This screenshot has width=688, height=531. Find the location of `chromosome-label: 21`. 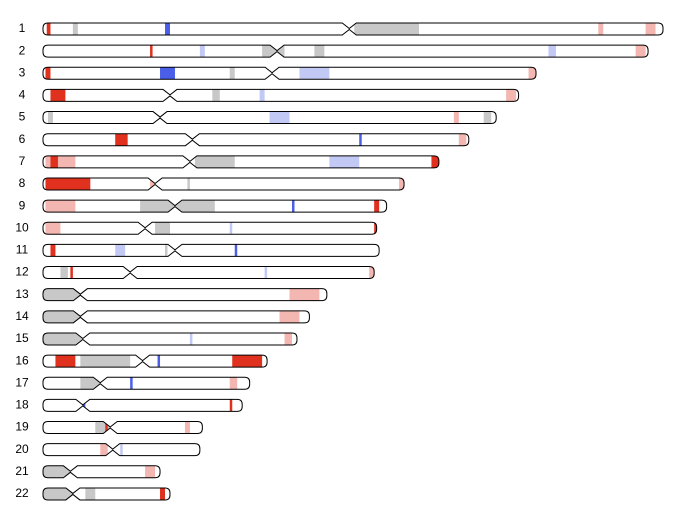

chromosome-label: 21 is located at coordinates (22, 471).